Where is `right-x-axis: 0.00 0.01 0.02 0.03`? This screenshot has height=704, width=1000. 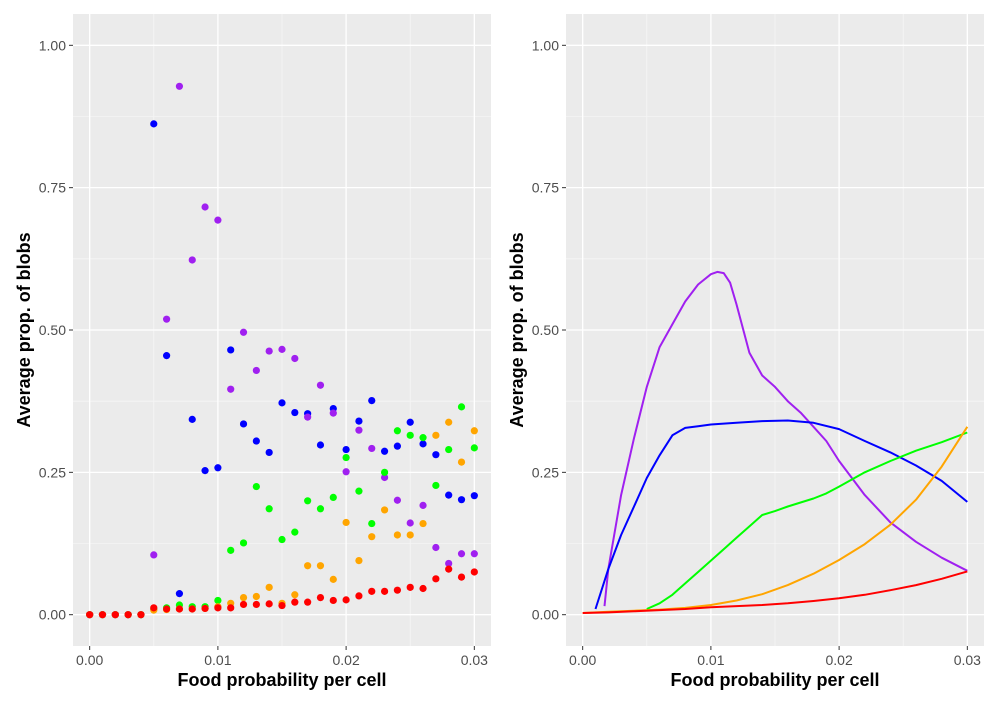 right-x-axis: 0.00 0.01 0.02 0.03 is located at coordinates (775, 657).